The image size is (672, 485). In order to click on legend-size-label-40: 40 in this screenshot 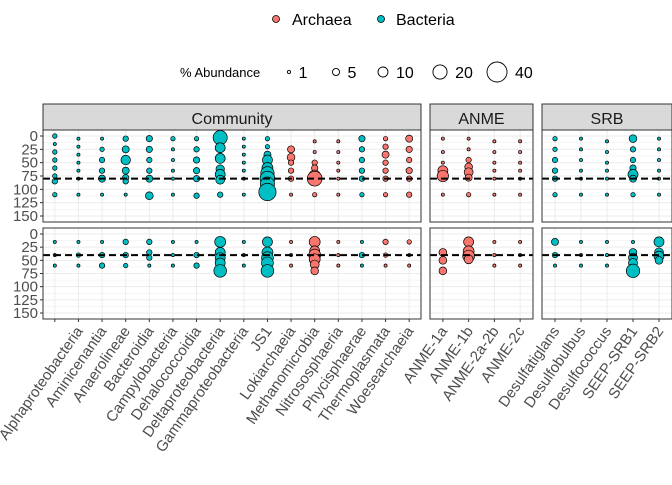, I will do `click(524, 73)`.